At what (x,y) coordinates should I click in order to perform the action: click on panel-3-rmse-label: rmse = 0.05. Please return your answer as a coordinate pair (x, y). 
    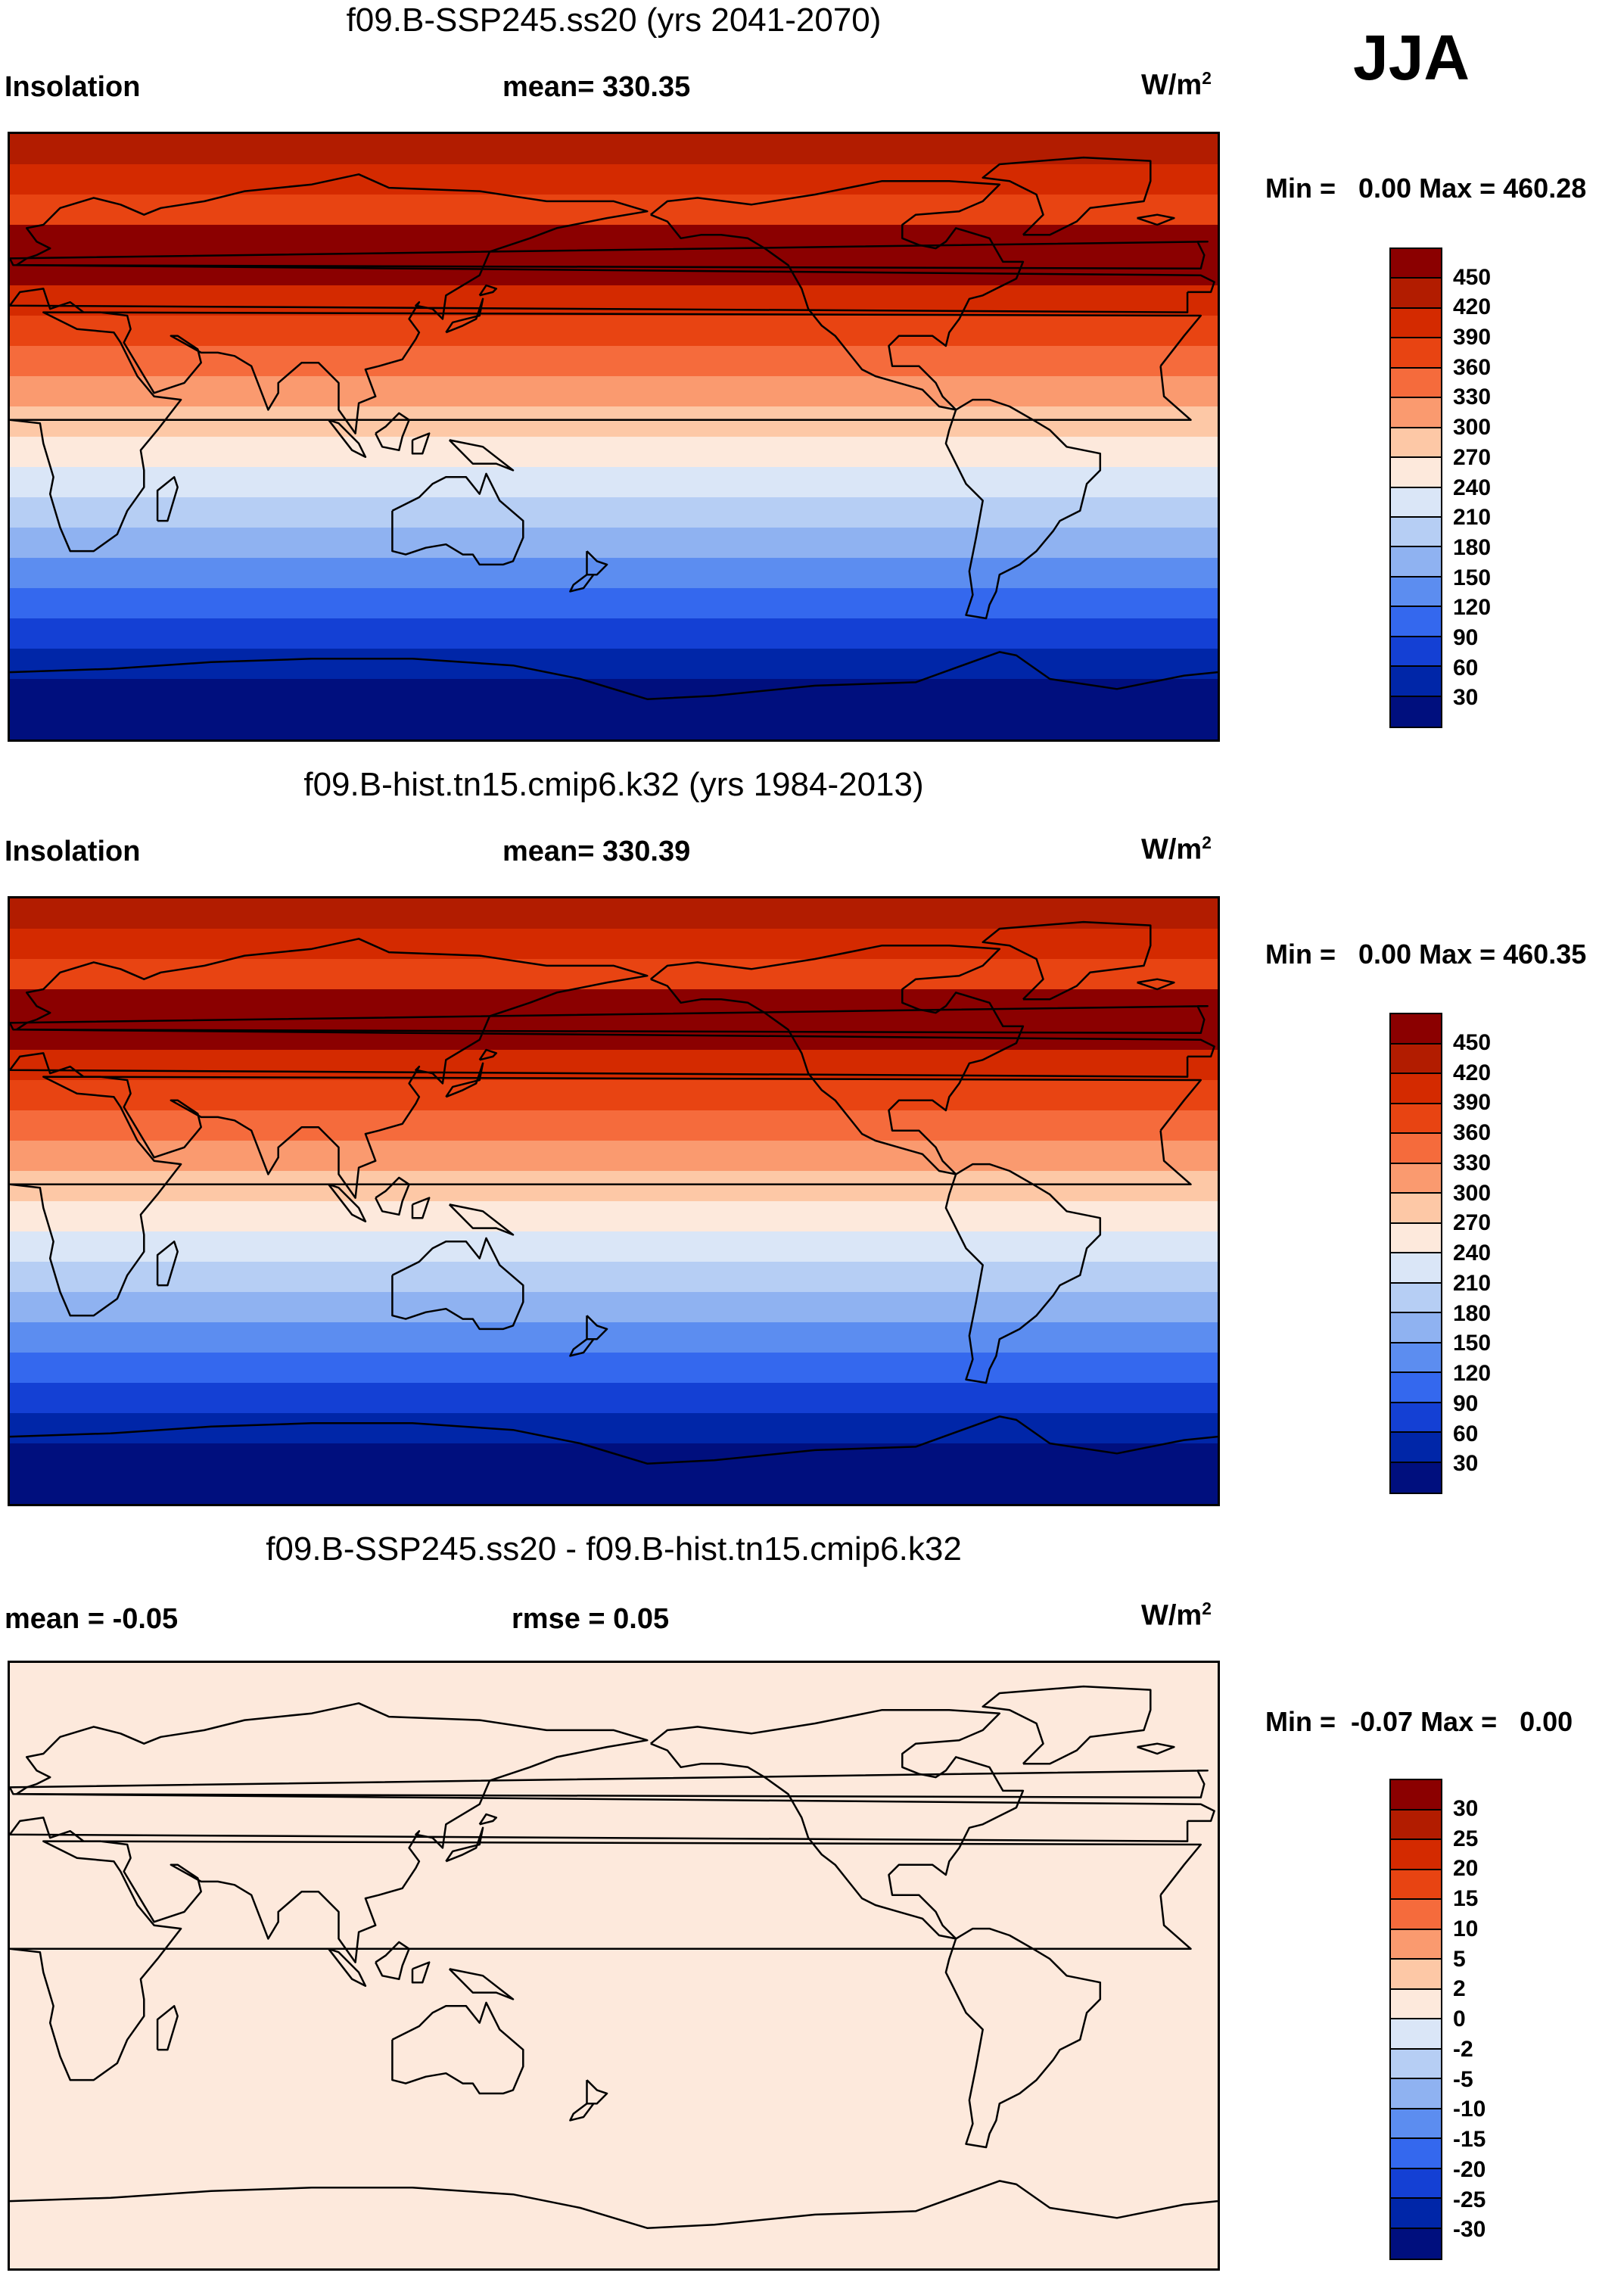
    Looking at the image, I should click on (591, 1619).